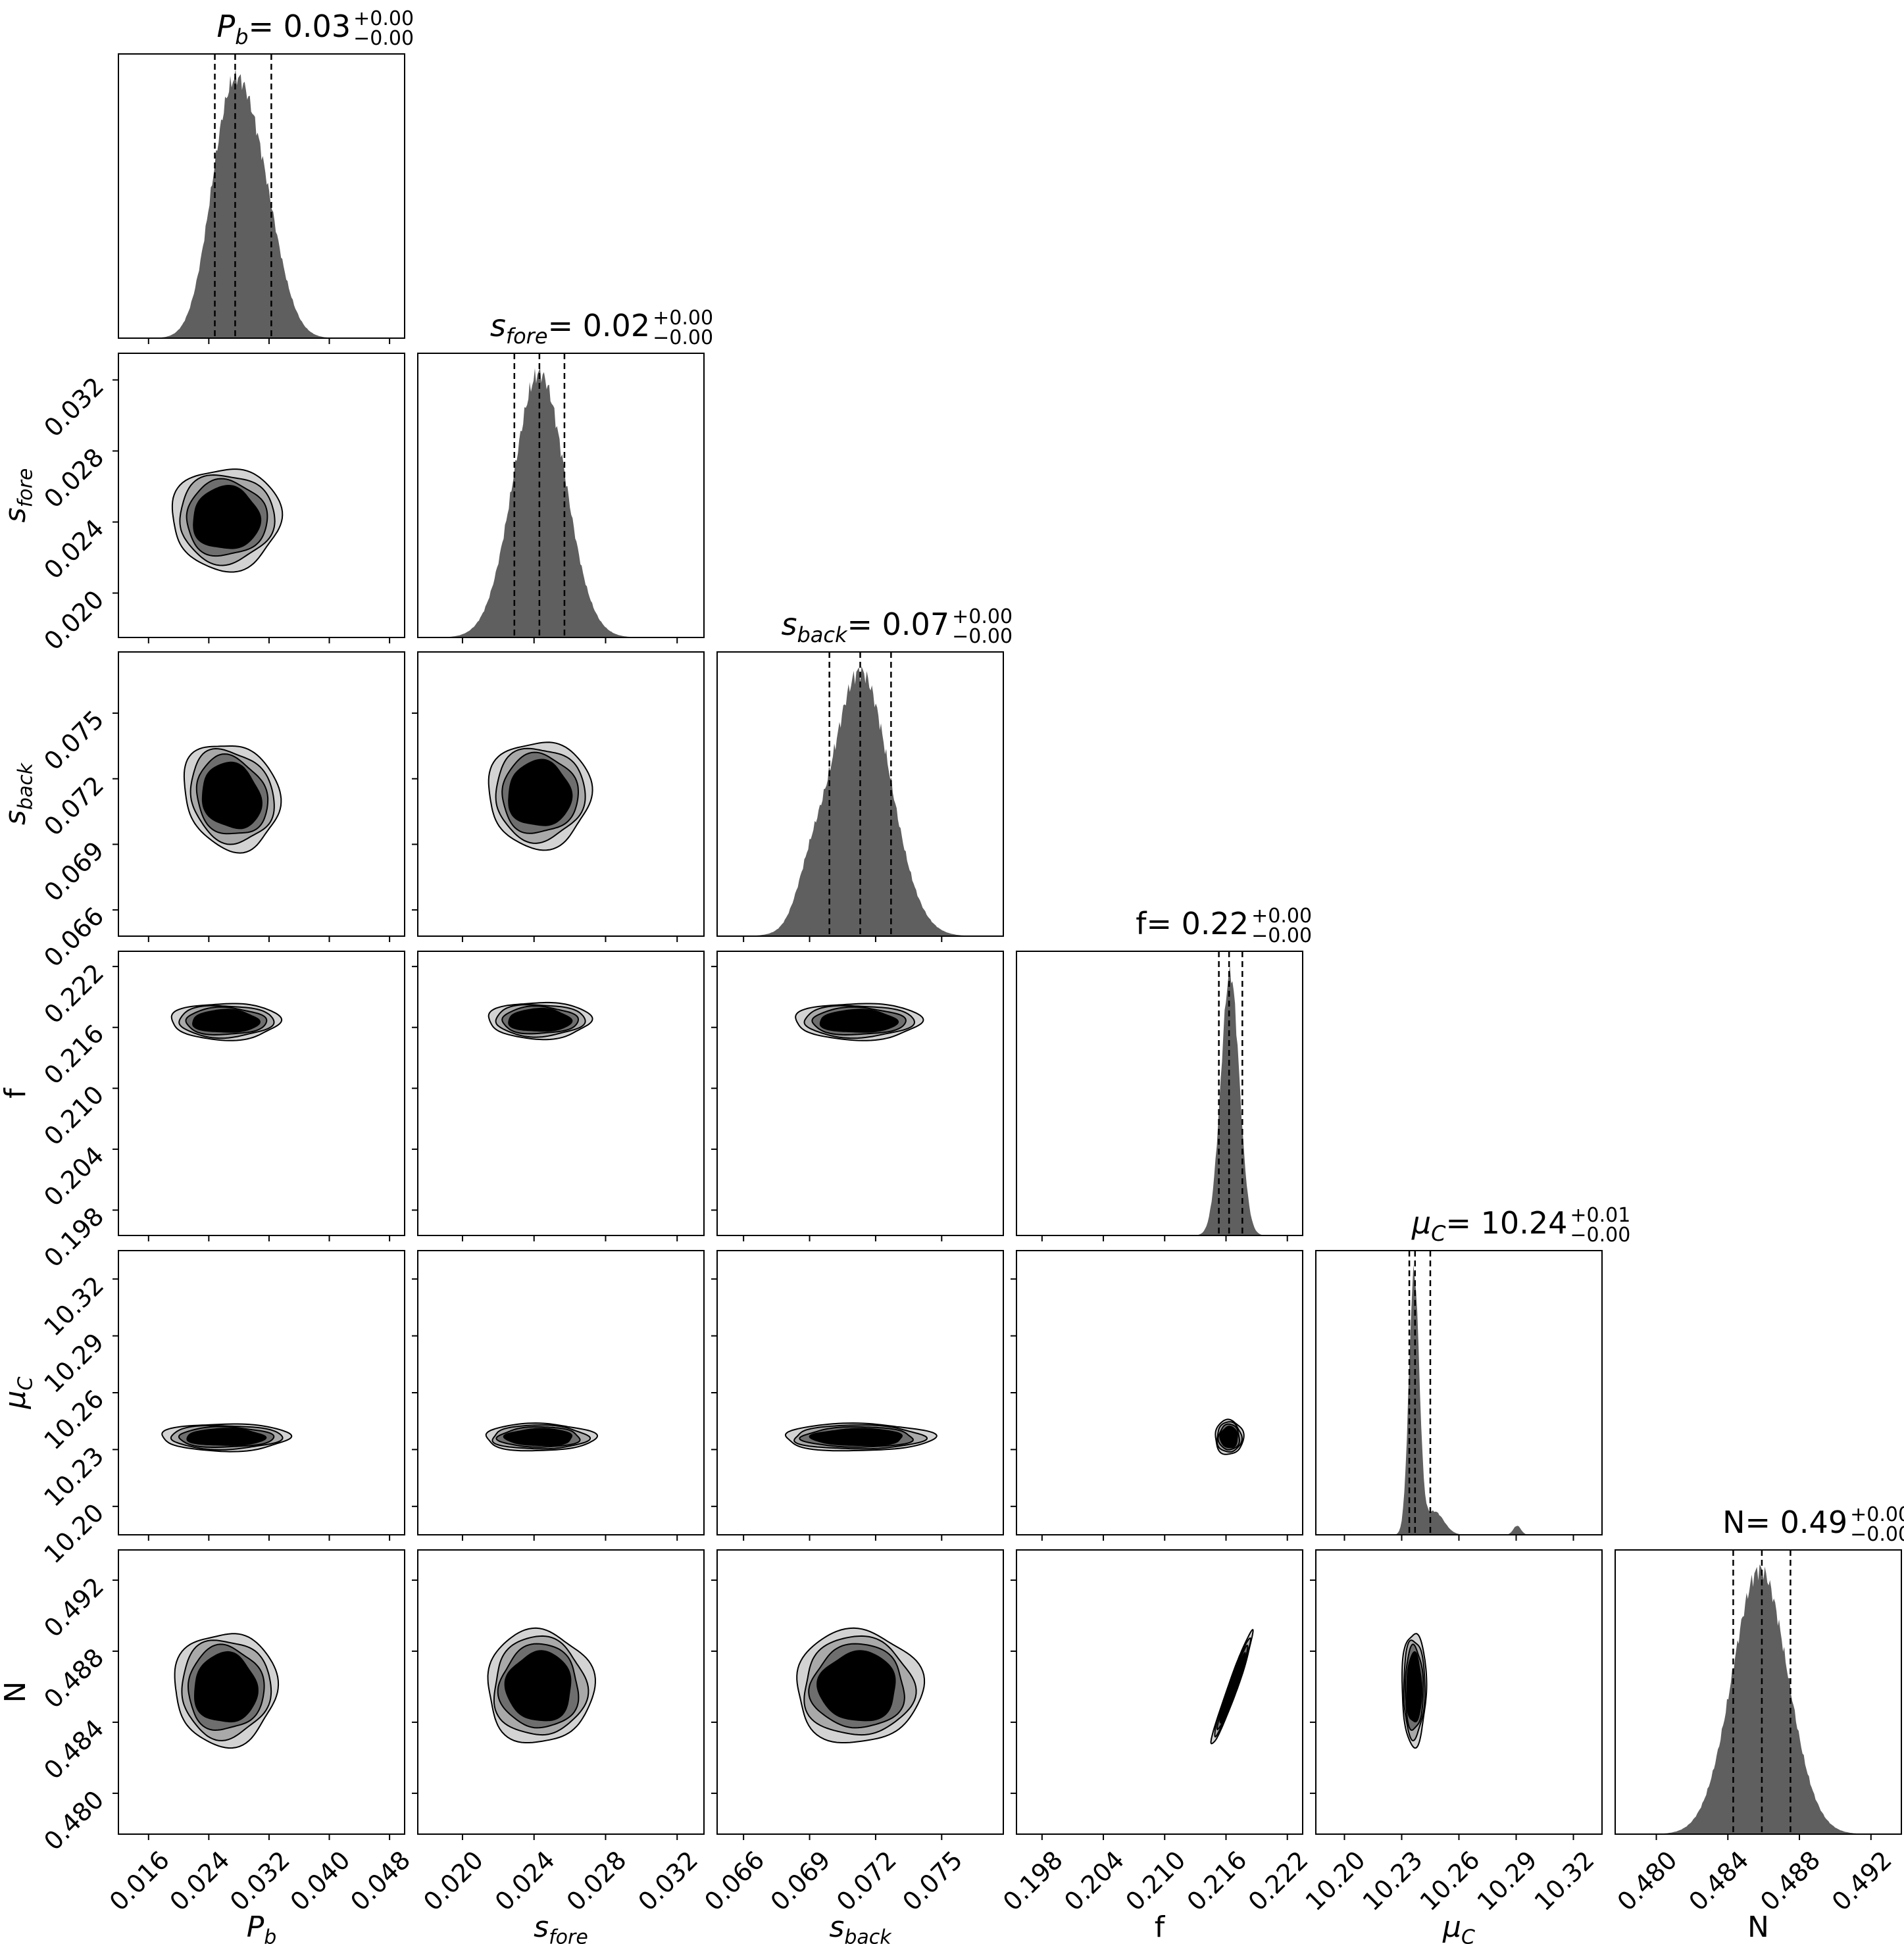 The image size is (1904, 1944). What do you see at coordinates (1428, 1225) in the screenshot?
I see `svg-text: μC​` at bounding box center [1428, 1225].